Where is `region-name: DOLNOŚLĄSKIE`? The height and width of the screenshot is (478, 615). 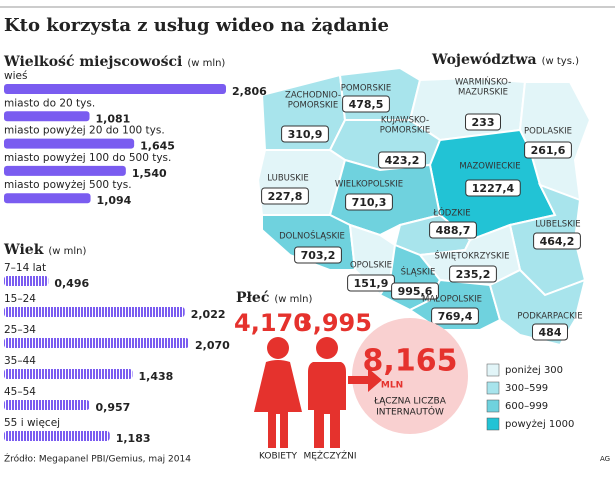 region-name: DOLNOŚLĄSKIE is located at coordinates (312, 236).